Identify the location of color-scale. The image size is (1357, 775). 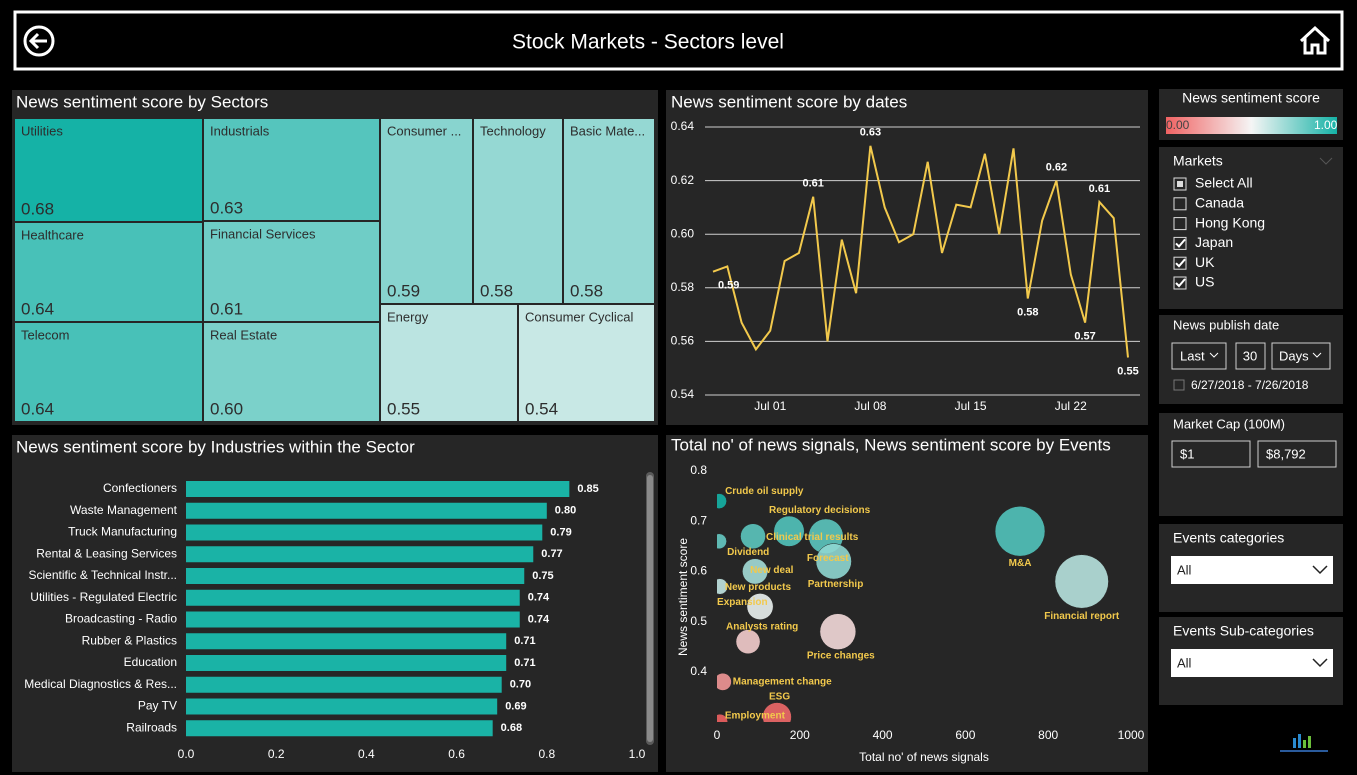
(1251, 125).